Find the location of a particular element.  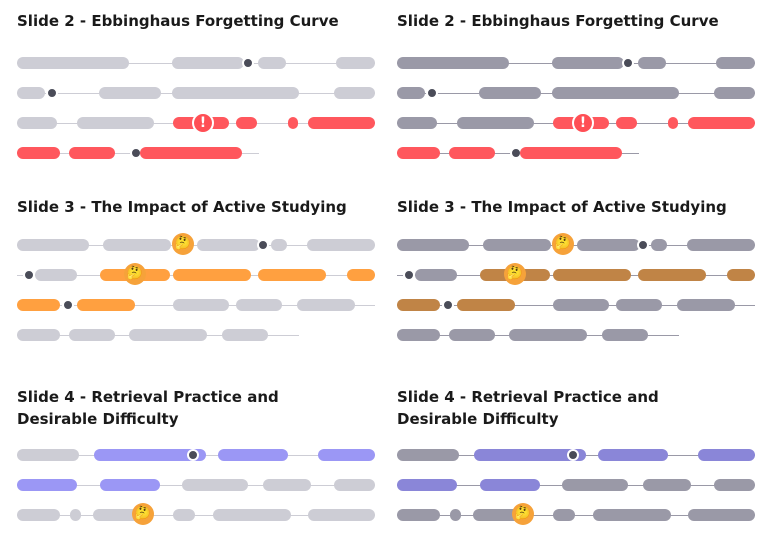

slide-thumbnail-tinted: Slide 2 - Ebbinghaus Forgetting Curve! is located at coordinates (576, 85).